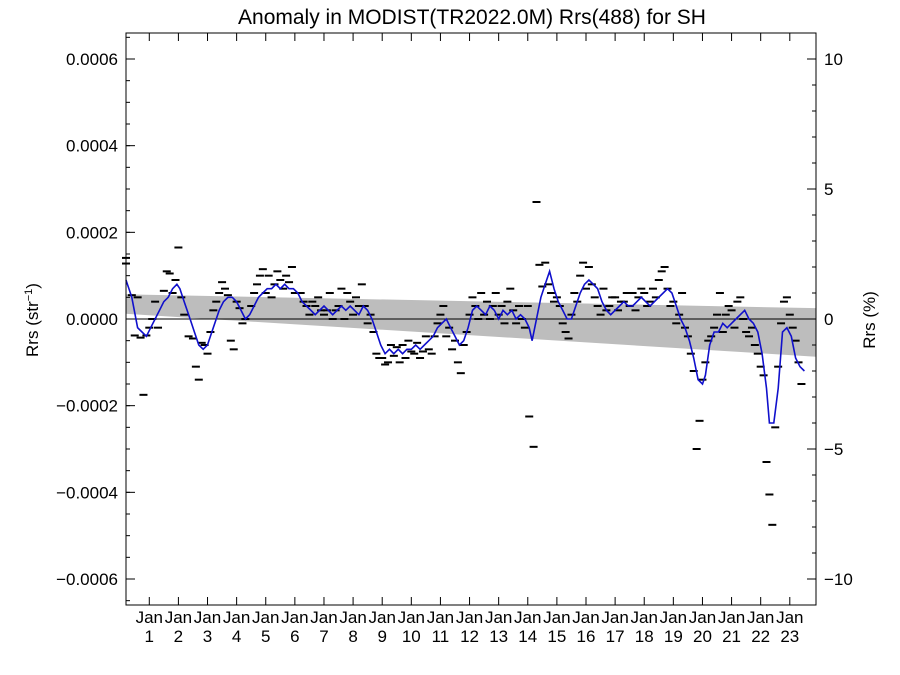  I want to click on x-tick-year-label: 10, so click(411, 636).